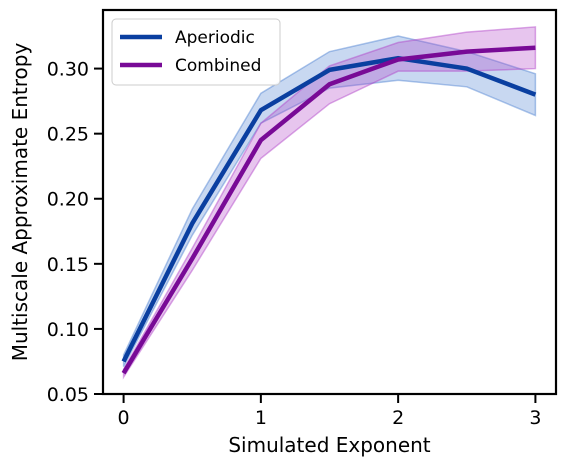  I want to click on y-tick-label: 0.30, so click(68, 70).